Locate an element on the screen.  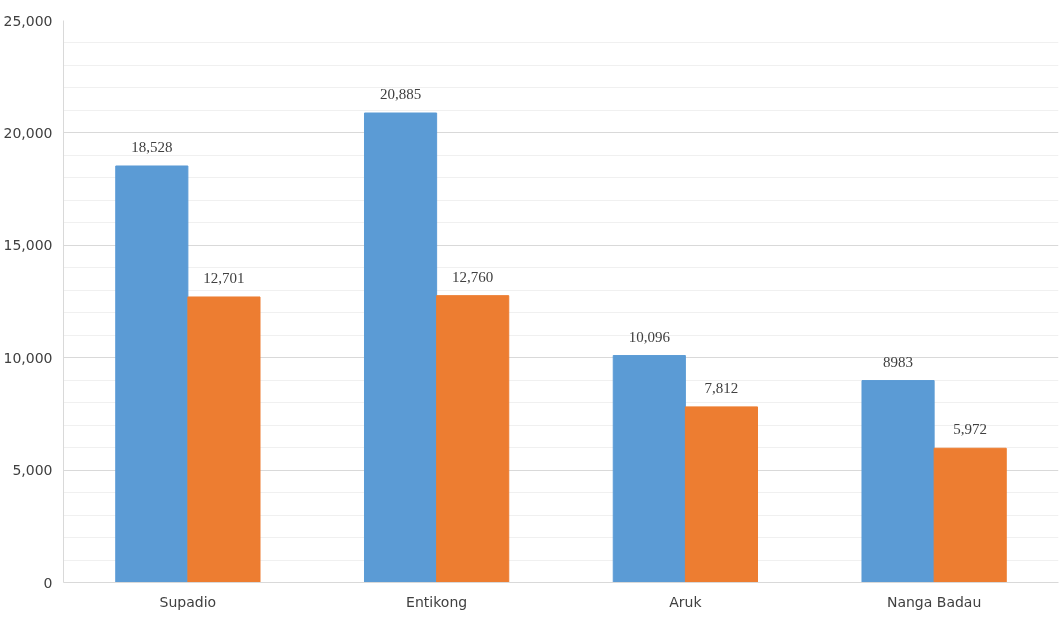
y-tick-label: 25,000 is located at coordinates (28, 20).